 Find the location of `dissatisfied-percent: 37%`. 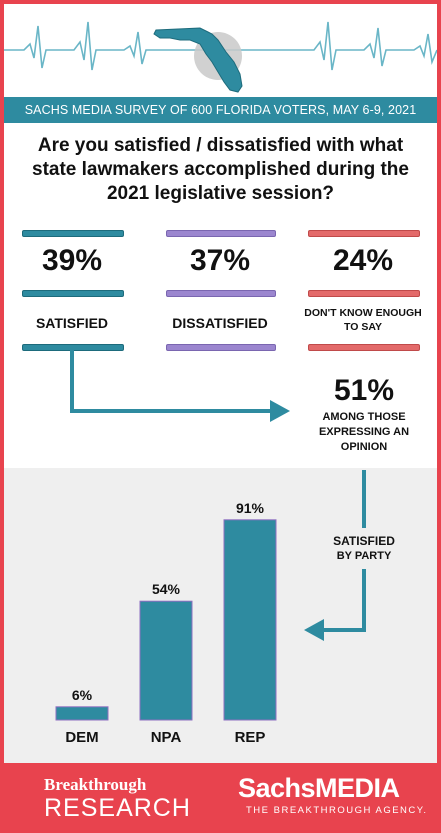

dissatisfied-percent: 37% is located at coordinates (220, 260).